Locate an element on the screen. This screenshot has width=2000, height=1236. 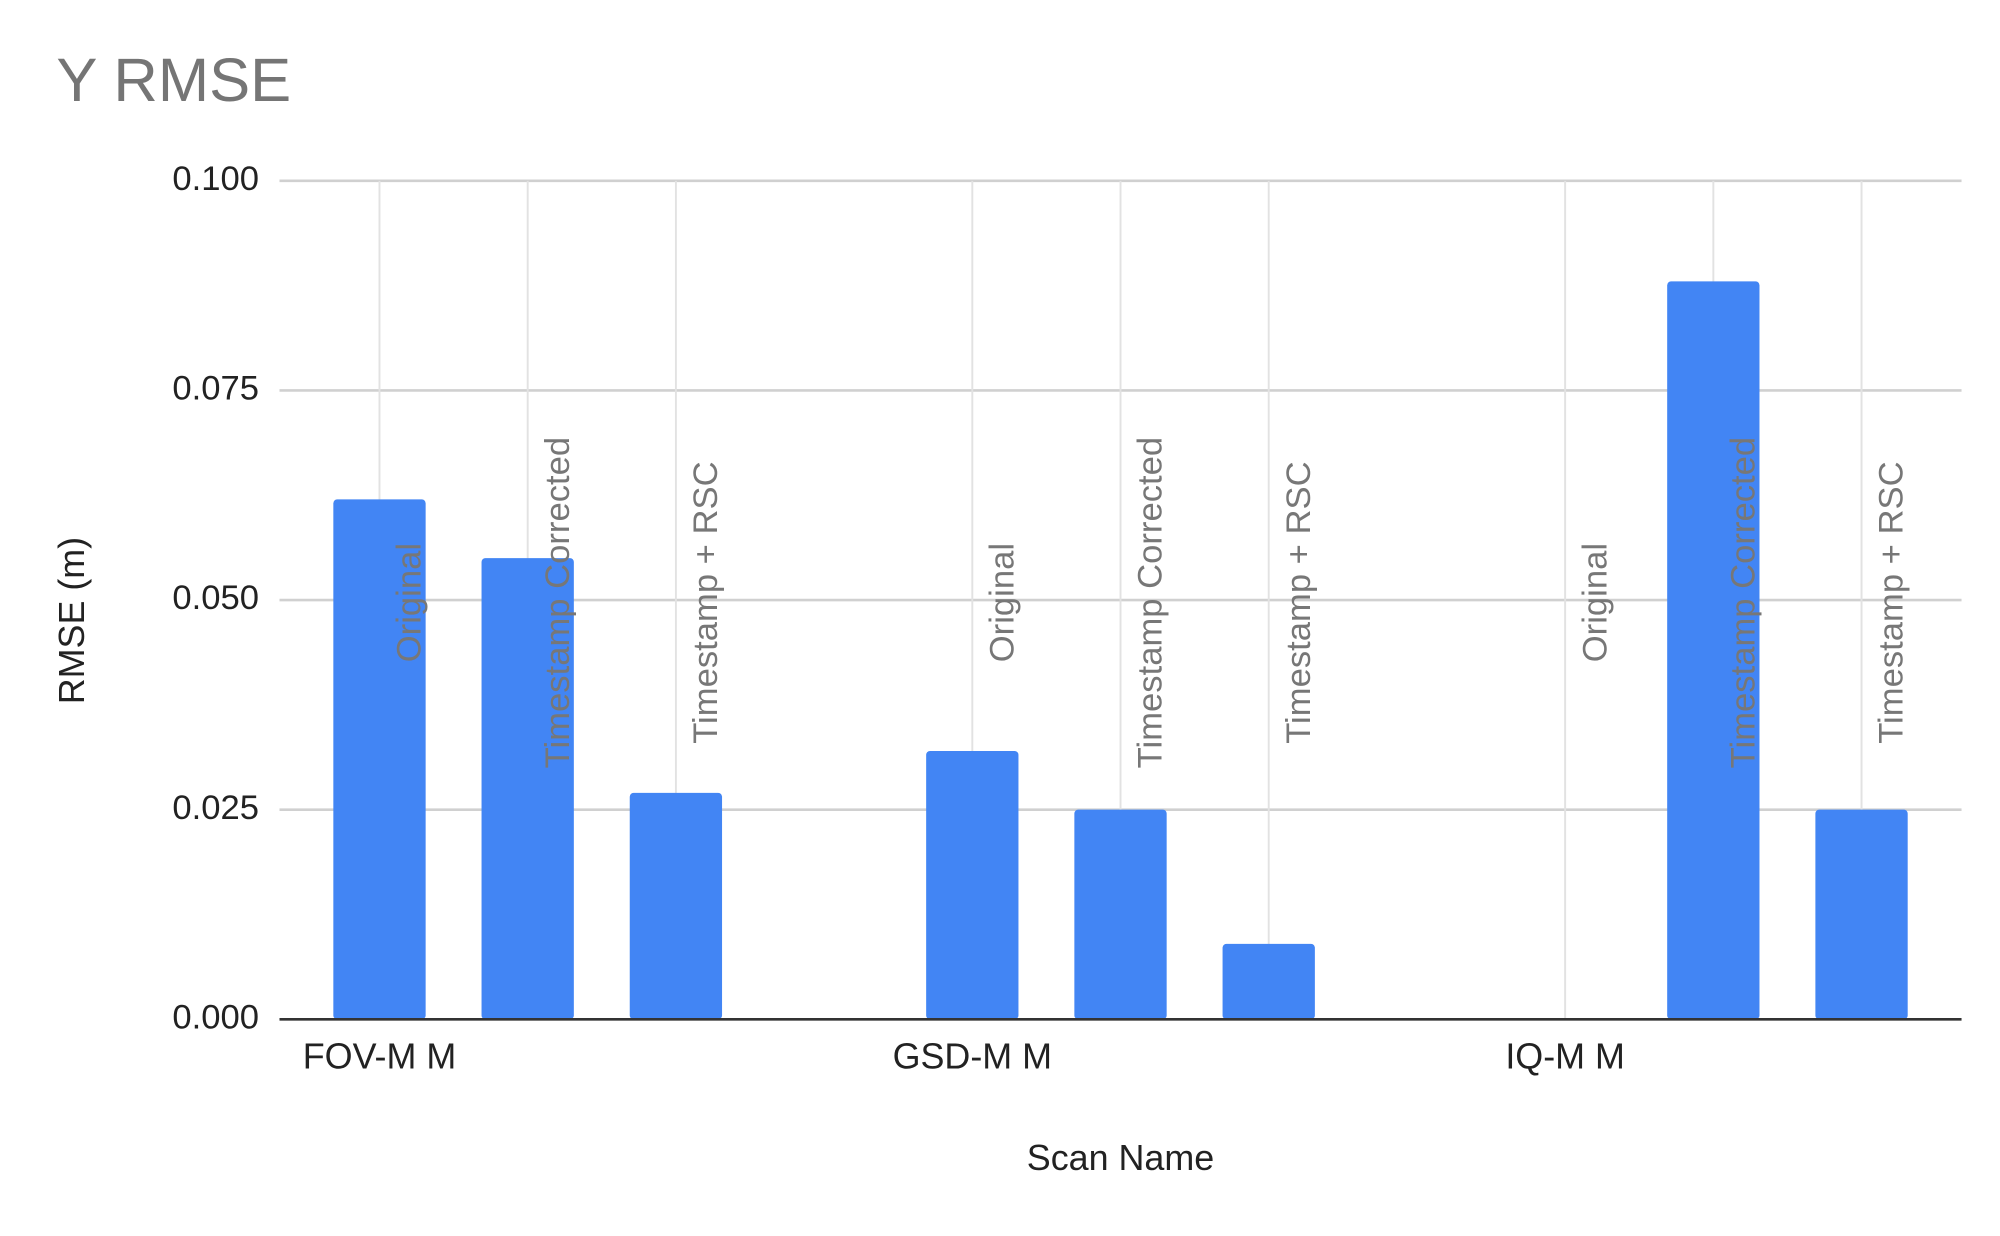
group-label: GSD-M M is located at coordinates (972, 1057).